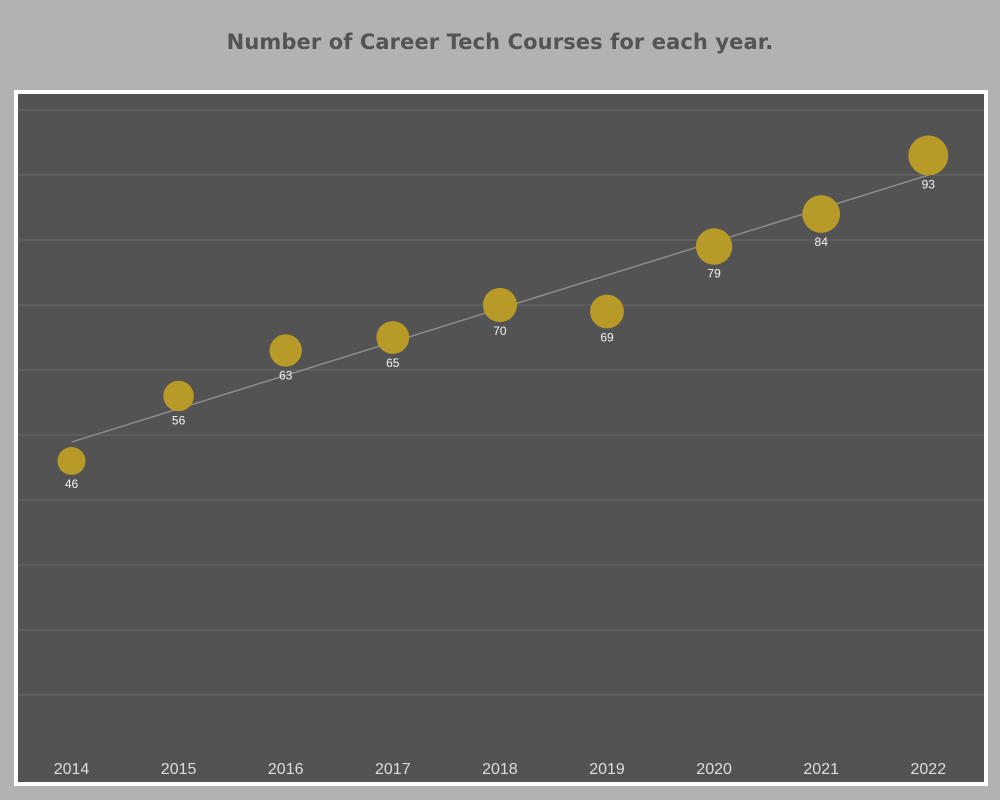  Describe the element at coordinates (499, 305) in the screenshot. I see `data-point-2018` at that location.